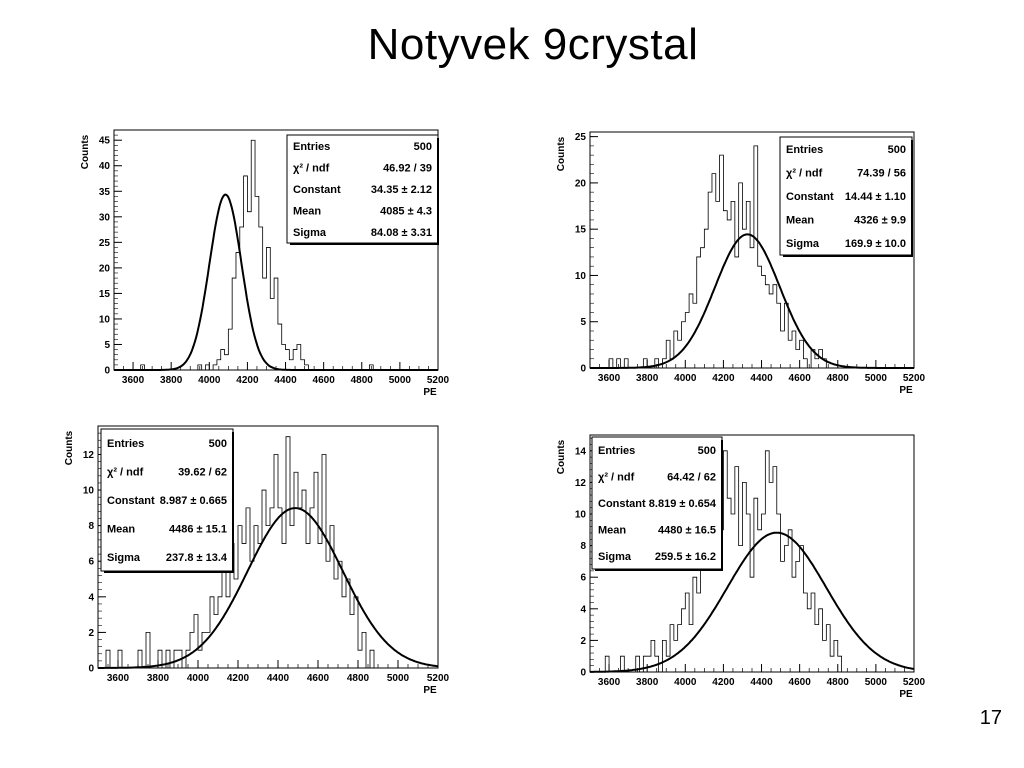 This screenshot has height=768, width=1024. I want to click on stats-value: 84.08 ± 3.31, so click(401, 233).